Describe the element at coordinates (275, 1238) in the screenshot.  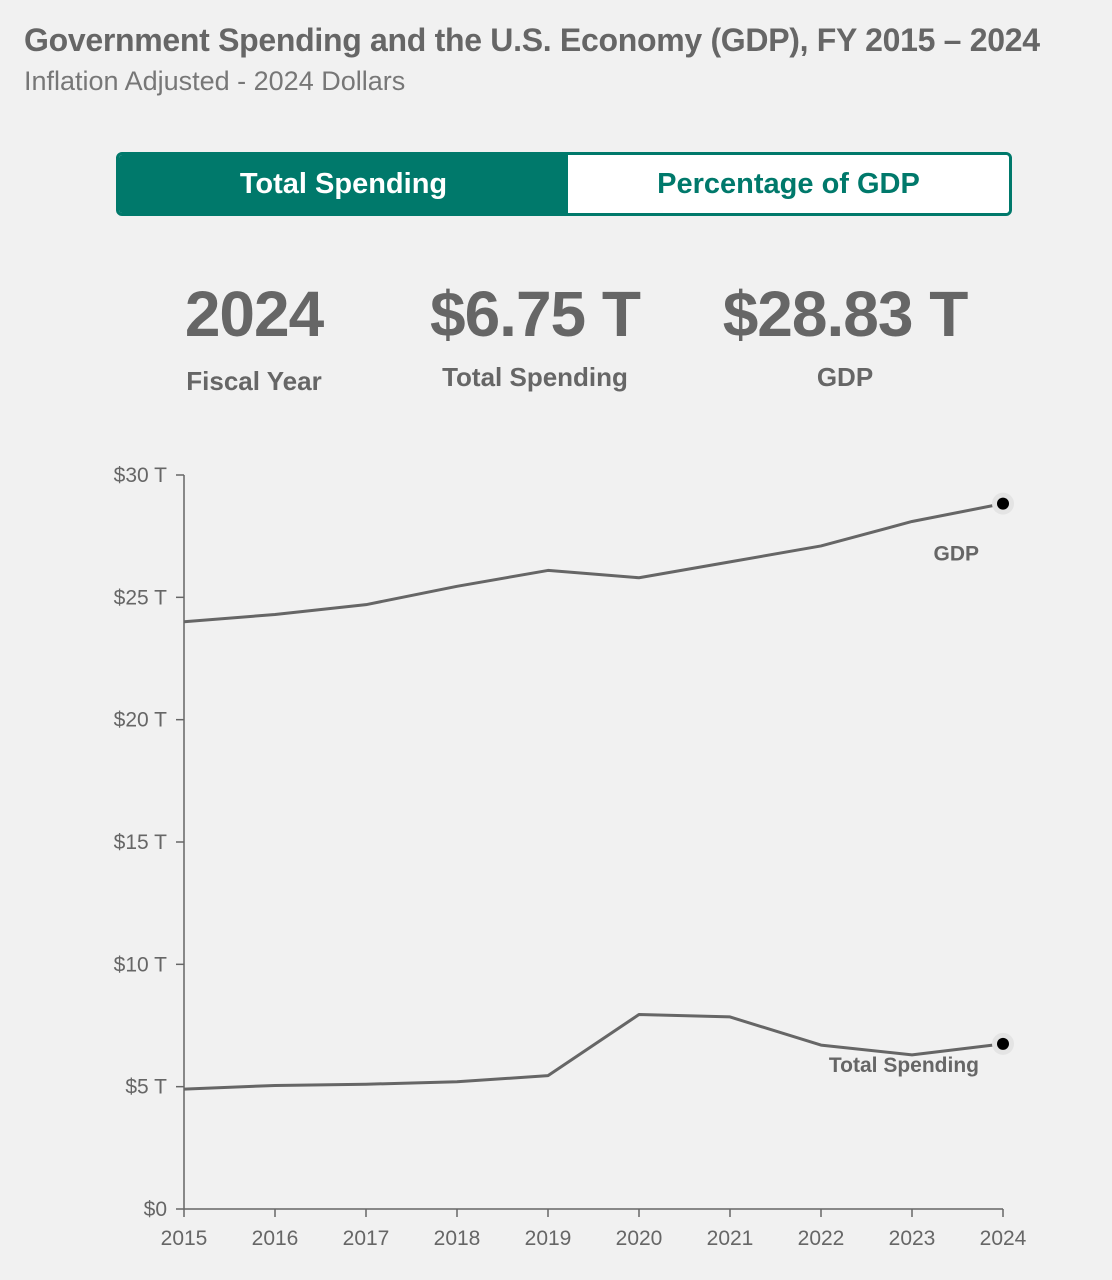
I see `x-tick-label: 2016` at that location.